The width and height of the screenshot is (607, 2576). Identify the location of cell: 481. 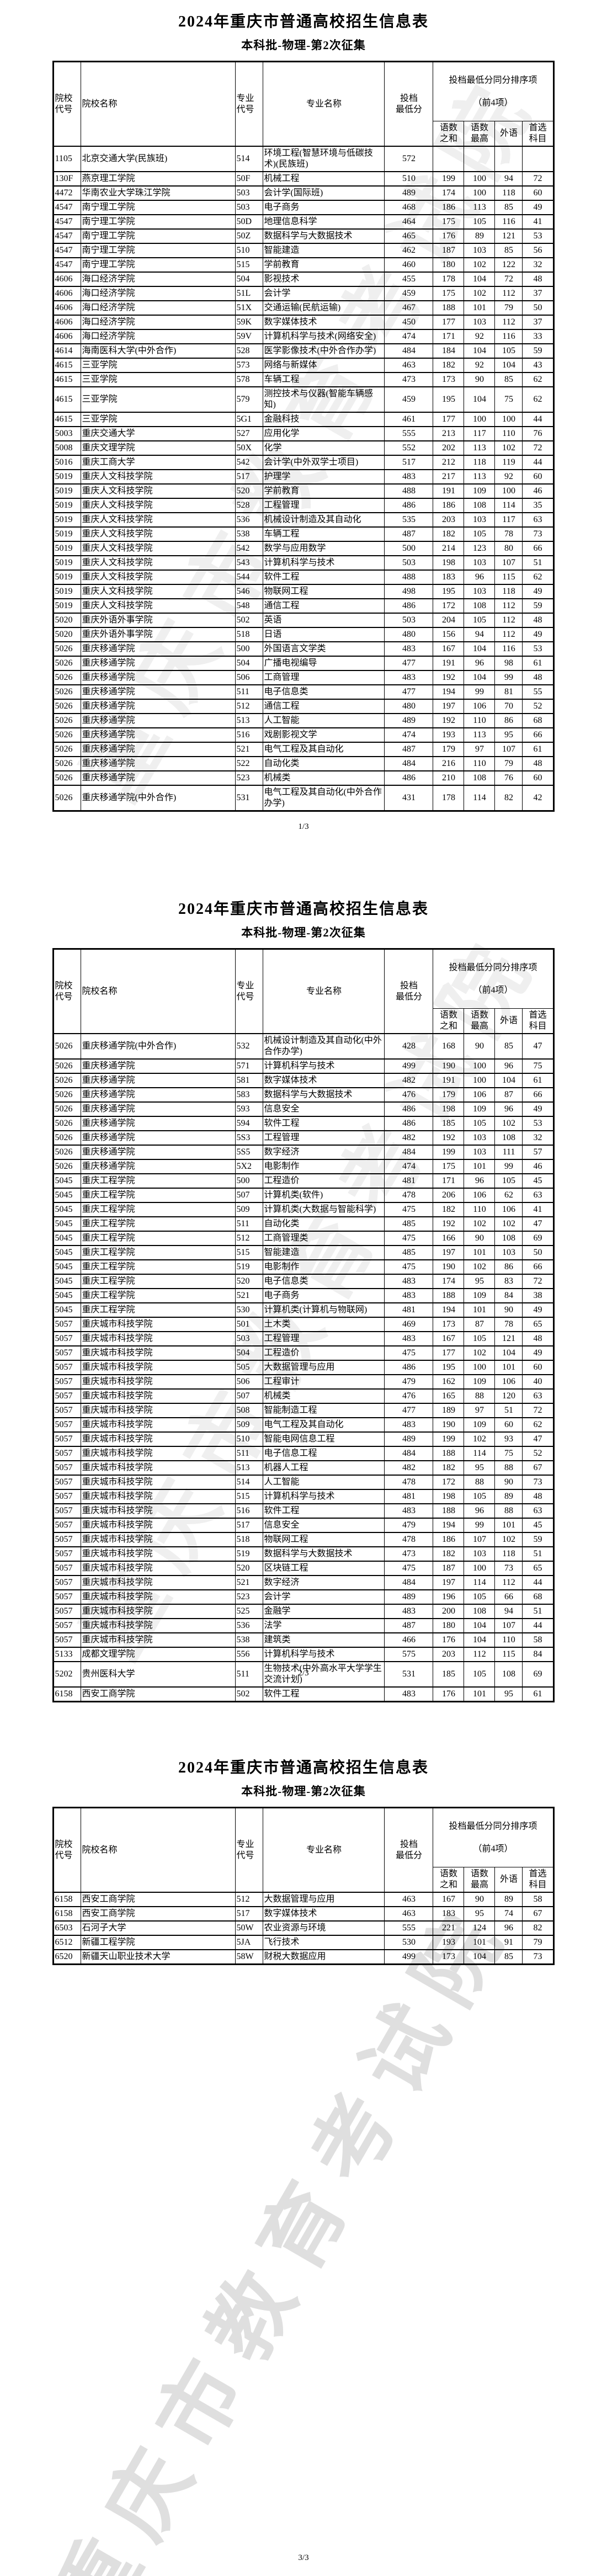
(409, 1181).